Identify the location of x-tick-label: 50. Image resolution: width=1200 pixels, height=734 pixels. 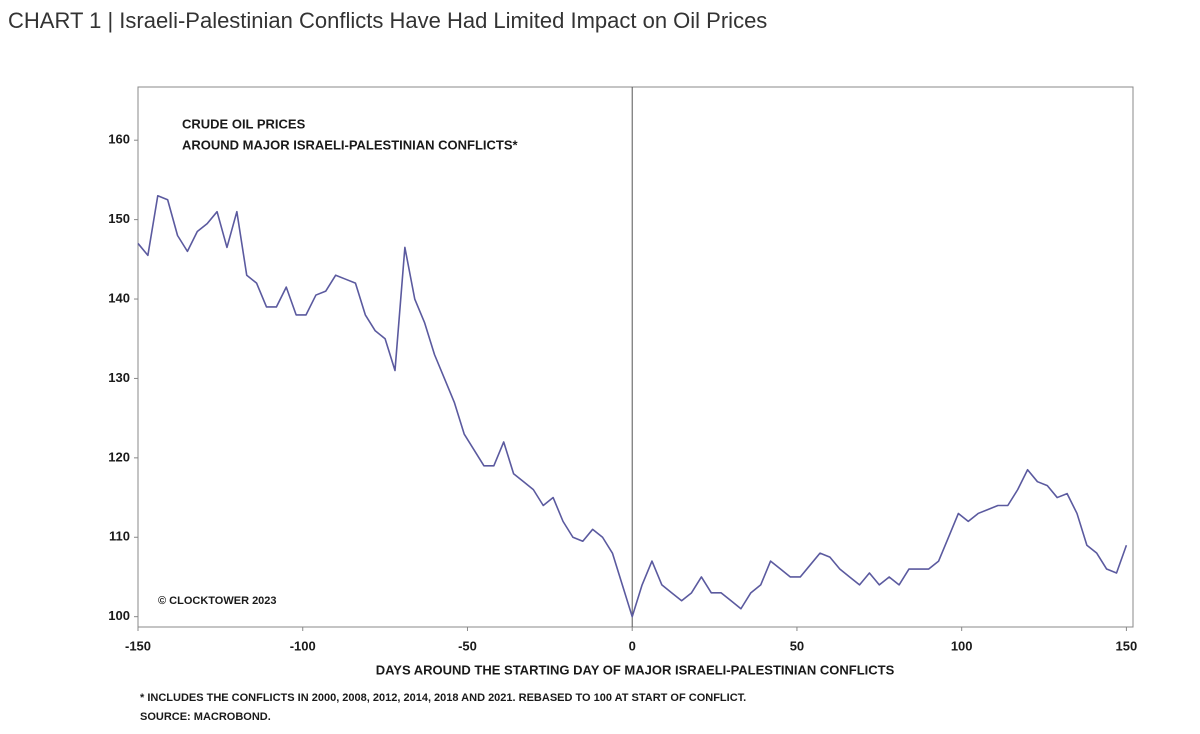
(797, 645).